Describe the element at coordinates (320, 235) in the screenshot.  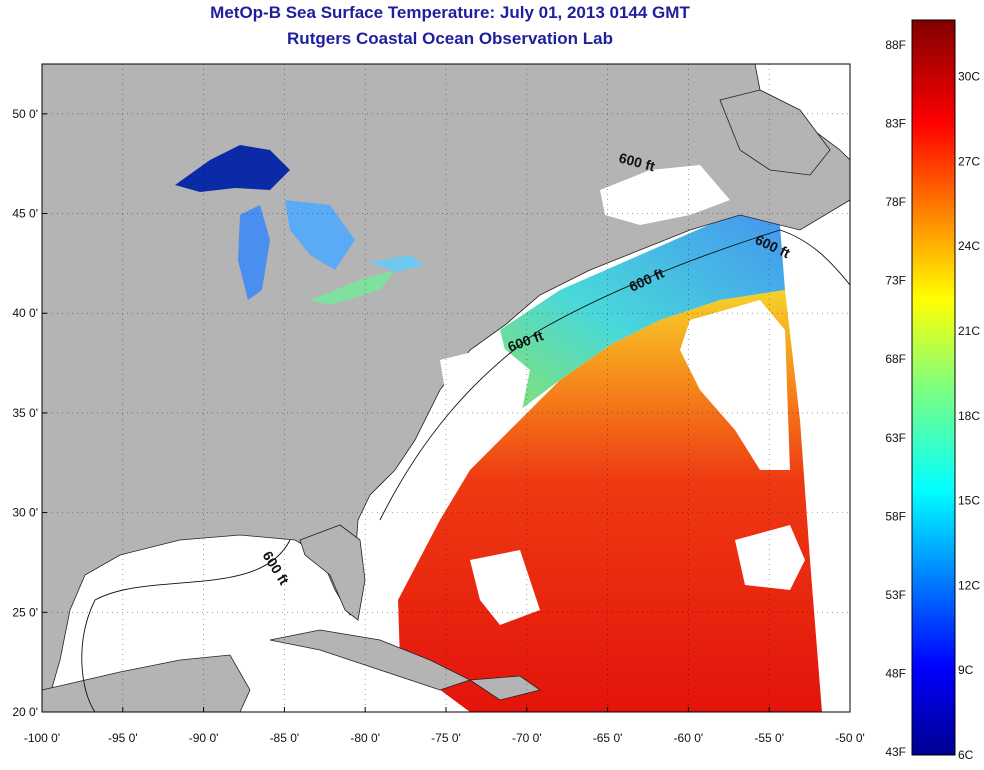
I see `lake-huron` at that location.